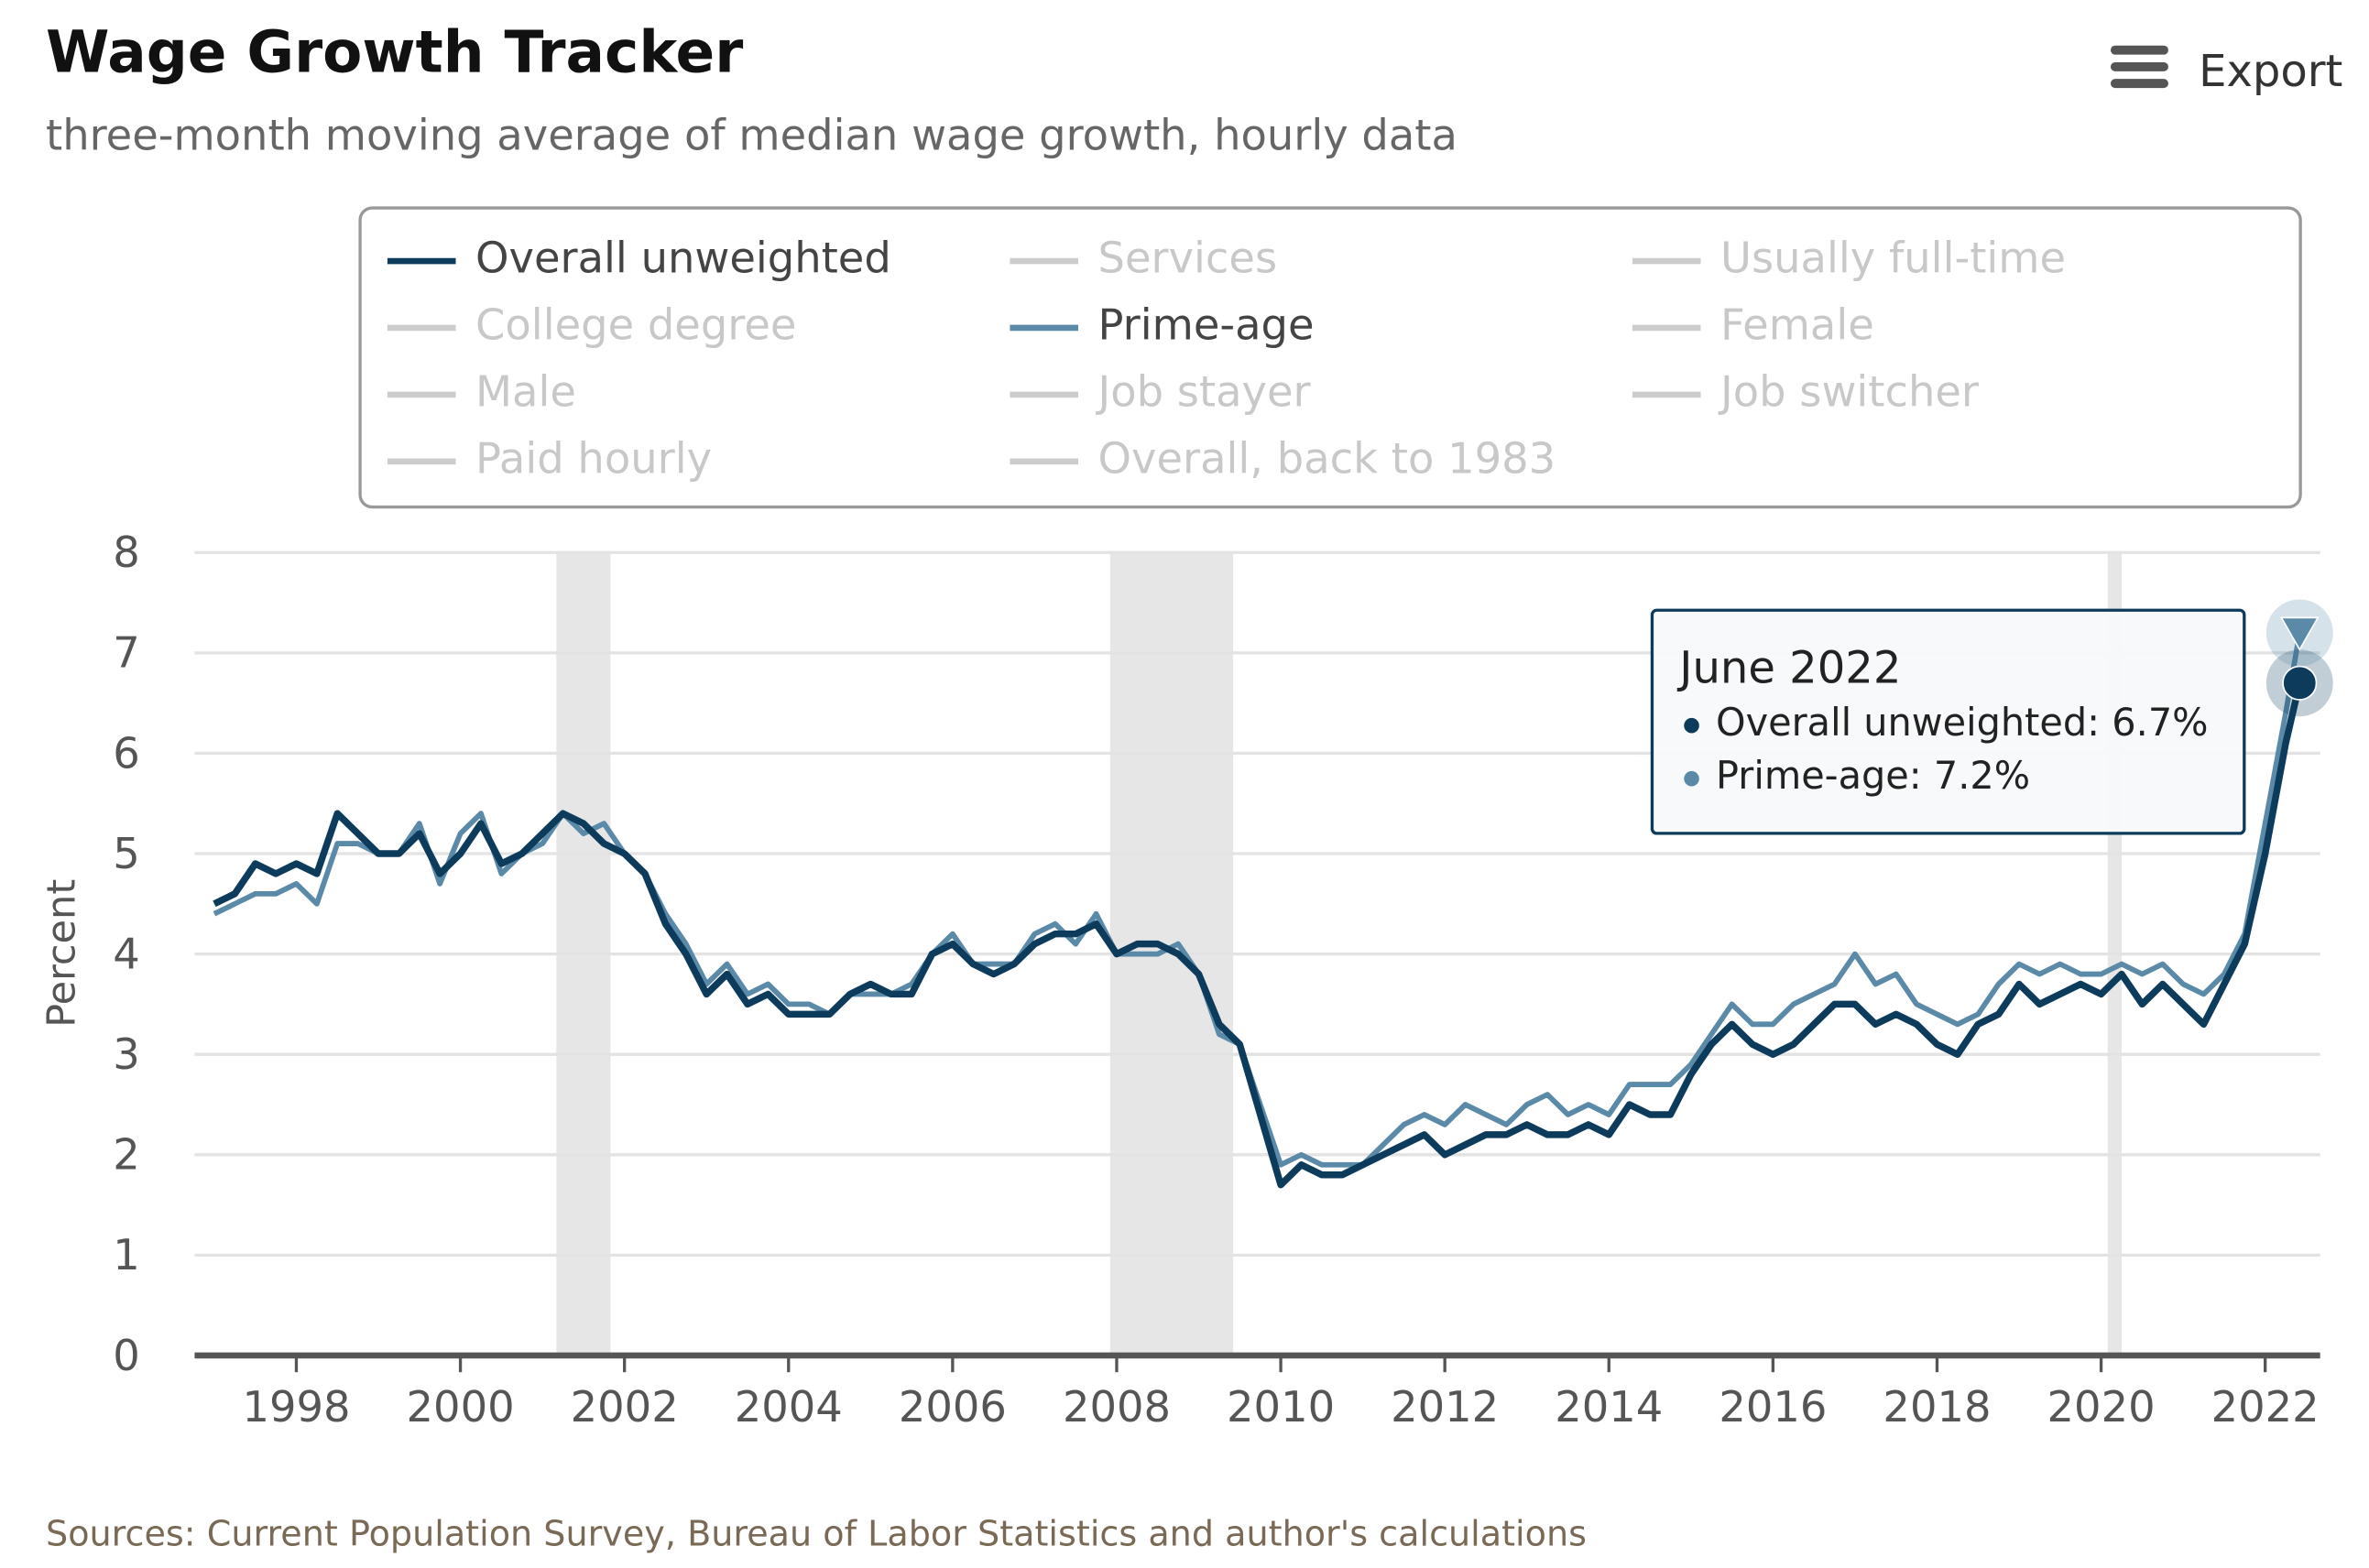 The width and height of the screenshot is (2369, 1568). Describe the element at coordinates (2101, 1407) in the screenshot. I see `x-tick-label: 2020` at that location.